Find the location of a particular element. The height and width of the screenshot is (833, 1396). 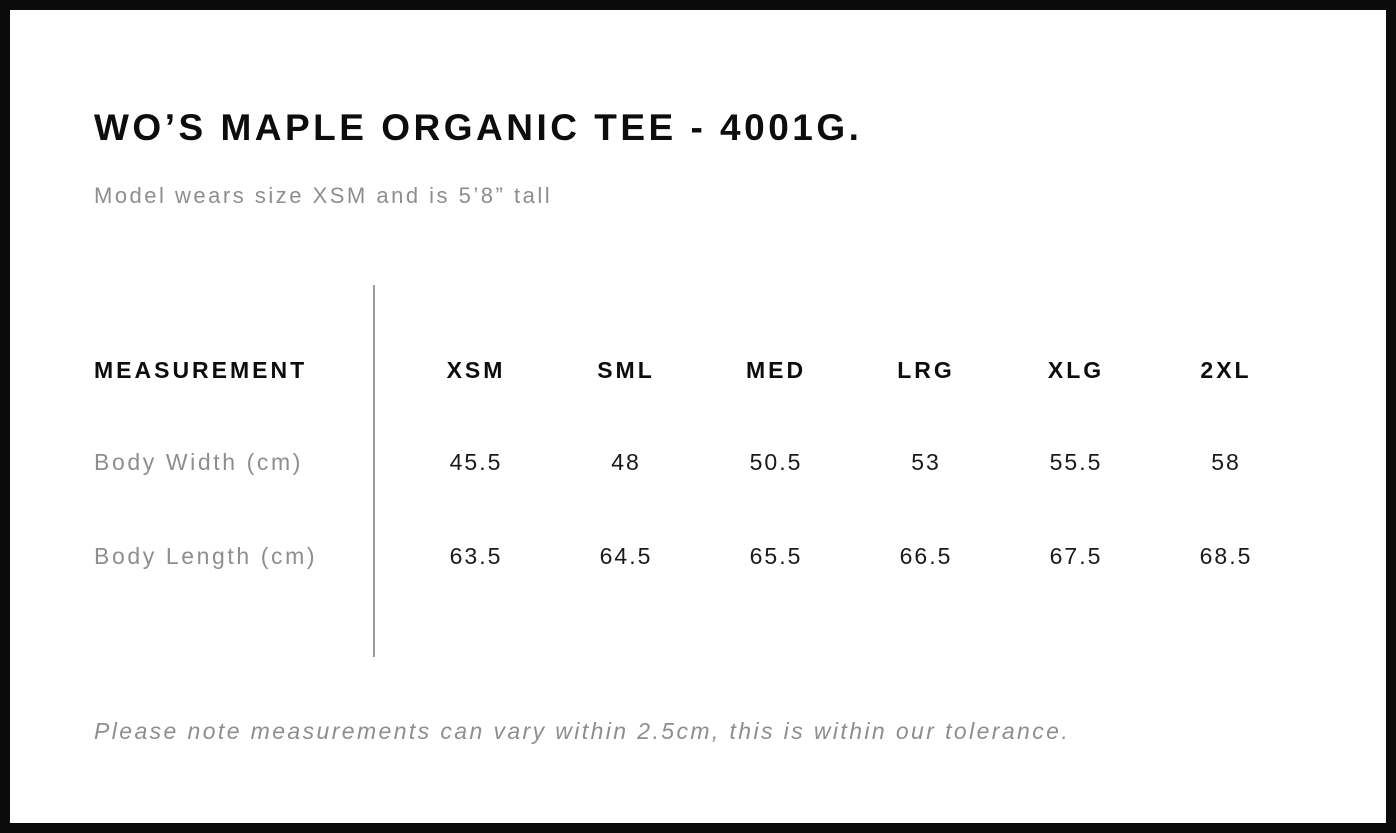

size-column-header-2xl: 2XL is located at coordinates (1226, 369).